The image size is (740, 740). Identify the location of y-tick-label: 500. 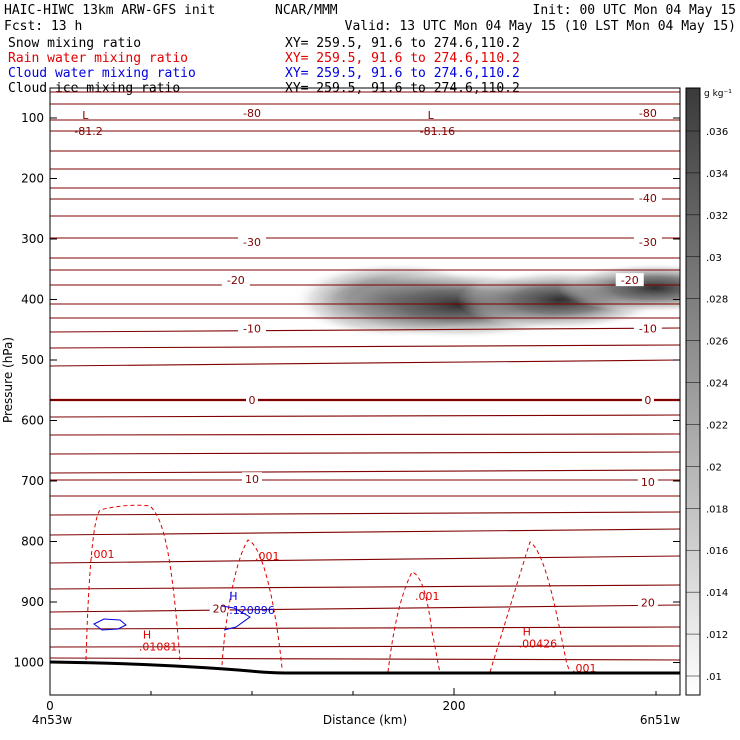
(32, 360).